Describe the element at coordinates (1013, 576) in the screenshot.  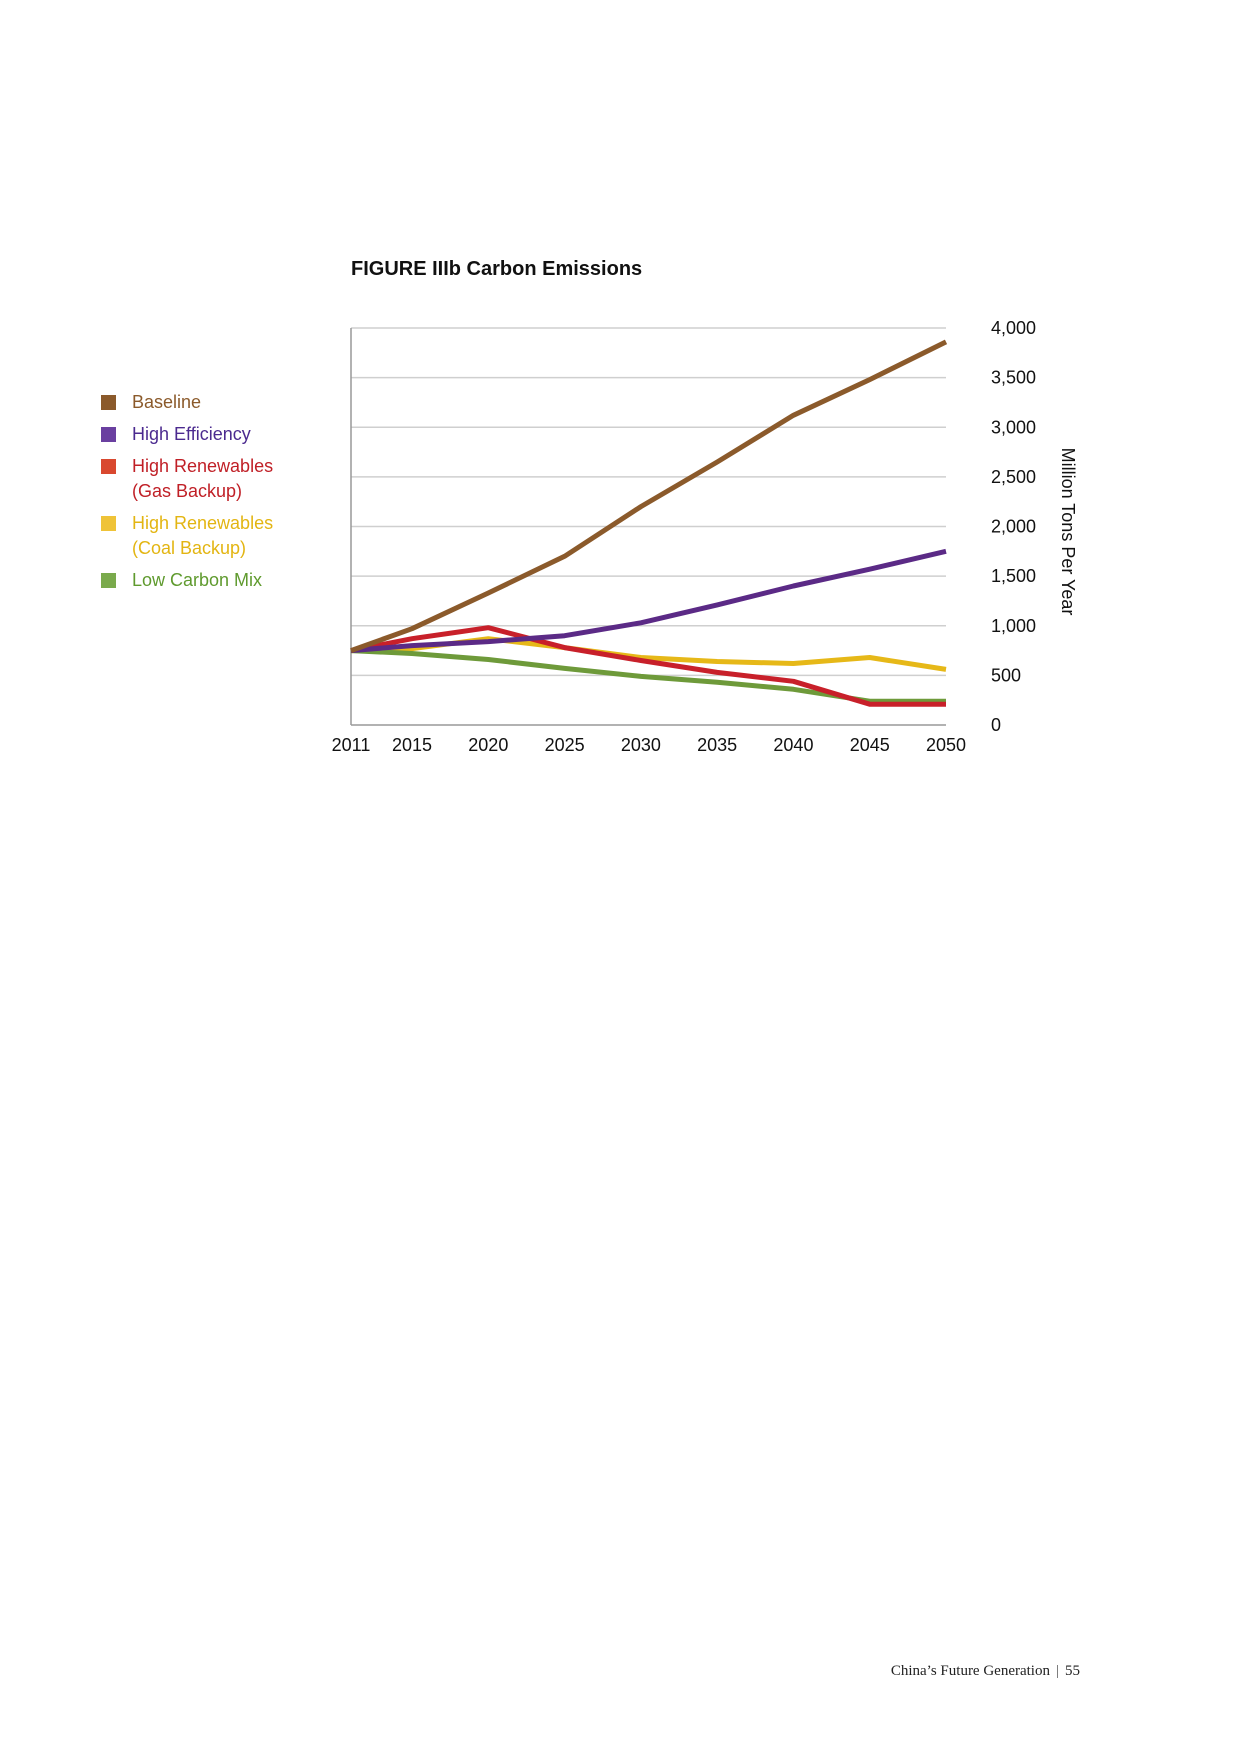
I see `y-tick-label-1500: 1,500` at that location.